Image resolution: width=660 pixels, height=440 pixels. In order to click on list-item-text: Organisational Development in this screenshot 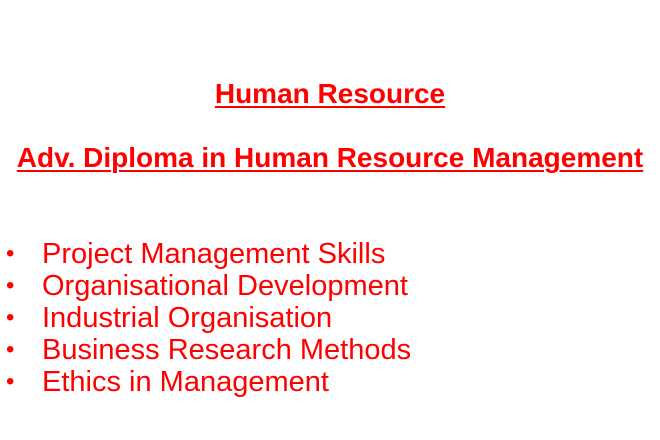, I will do `click(225, 286)`.